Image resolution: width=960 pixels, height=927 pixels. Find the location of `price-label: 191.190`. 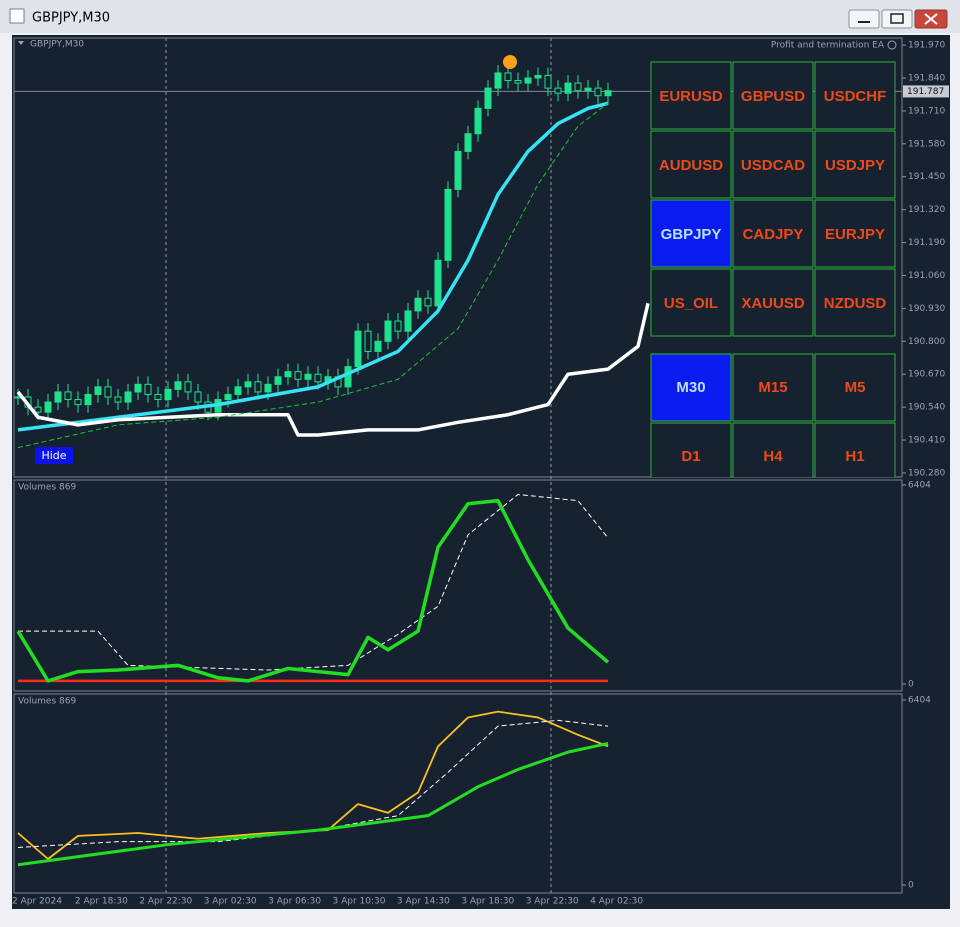

price-label: 191.190 is located at coordinates (926, 243).